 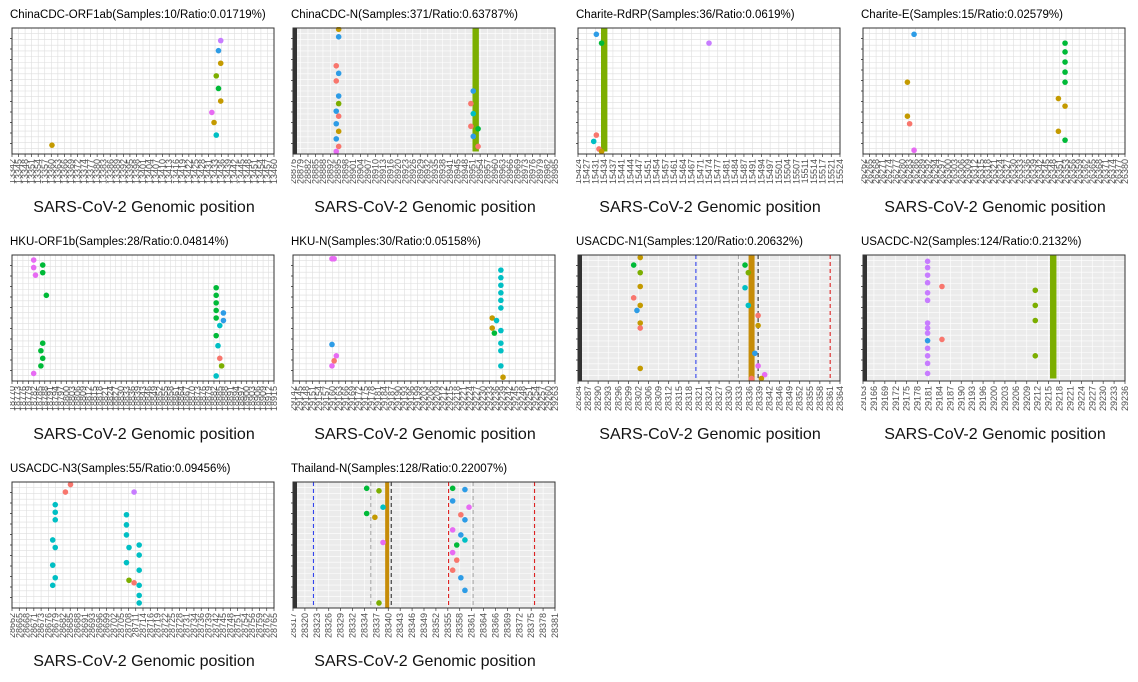 What do you see at coordinates (209, 171) in the screenshot?
I see `x-tick-label: 13431` at bounding box center [209, 171].